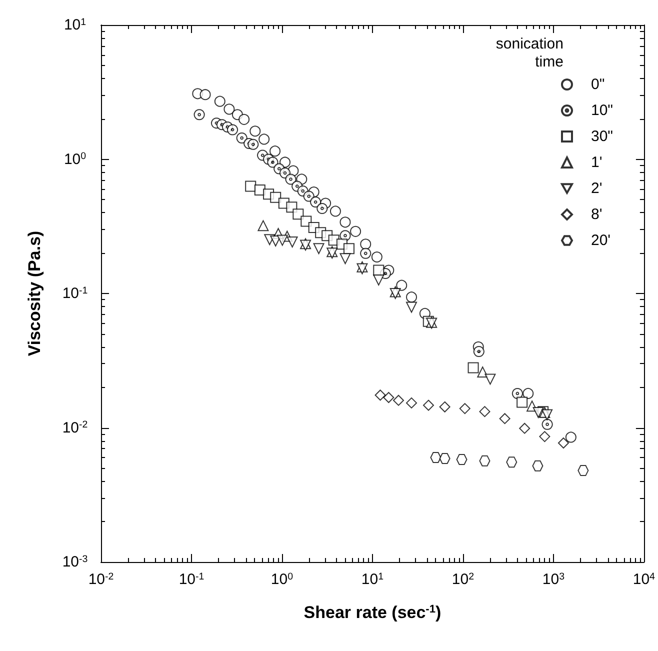 The height and width of the screenshot is (651, 658). I want to click on legend-label: 30", so click(602, 136).